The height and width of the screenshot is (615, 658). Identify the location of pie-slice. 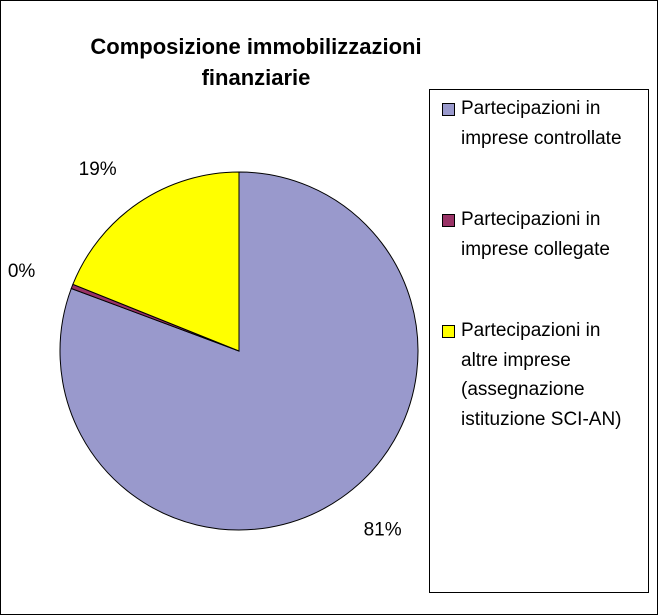
(156, 261).